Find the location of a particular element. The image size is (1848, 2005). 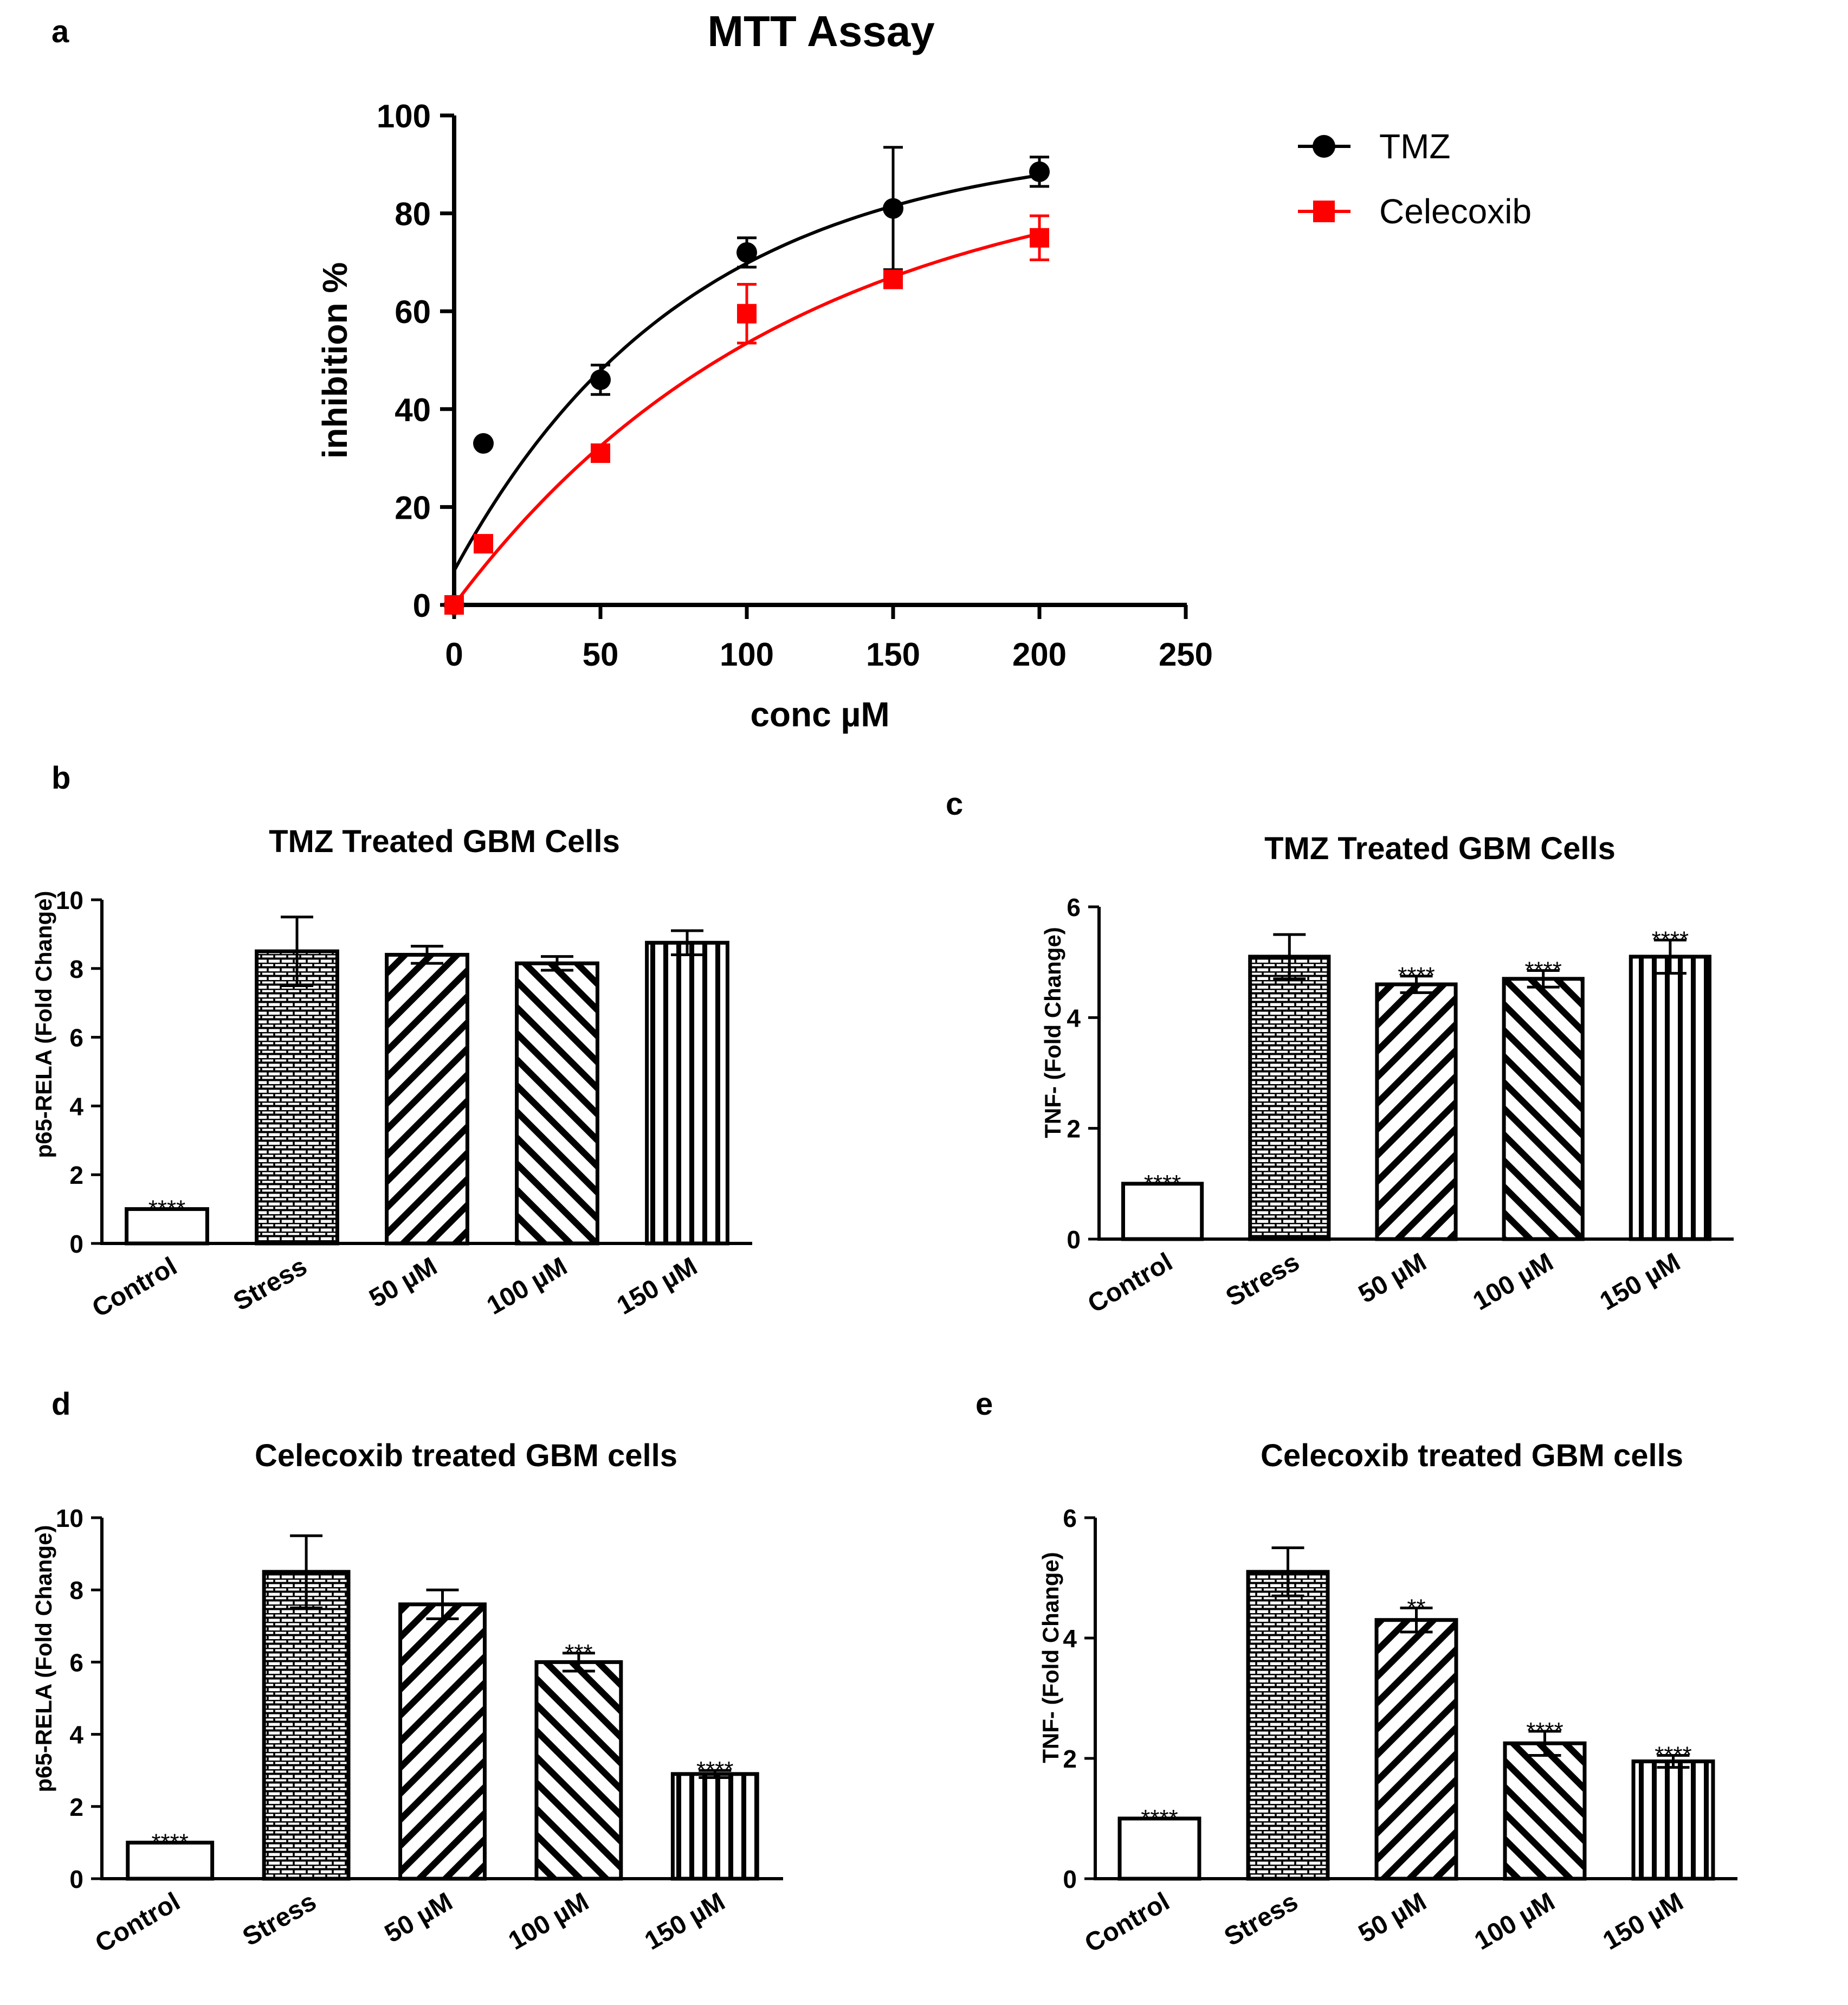

legend-tmz-marker is located at coordinates (1324, 146).